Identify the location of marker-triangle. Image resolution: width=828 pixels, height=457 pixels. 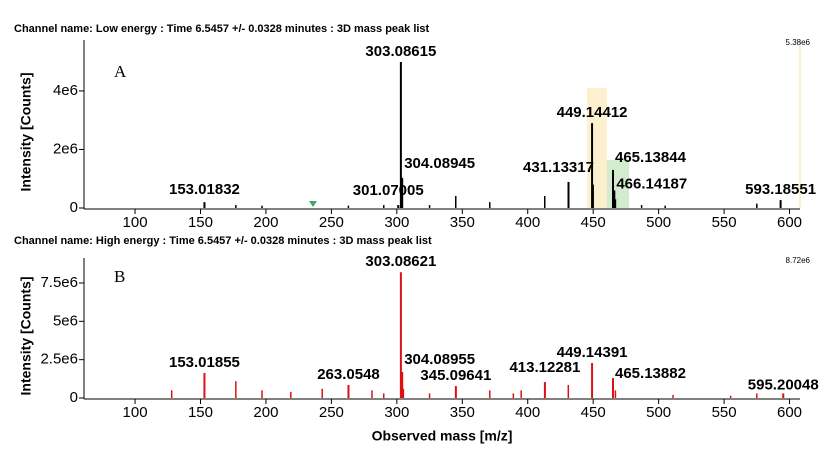
(313, 204).